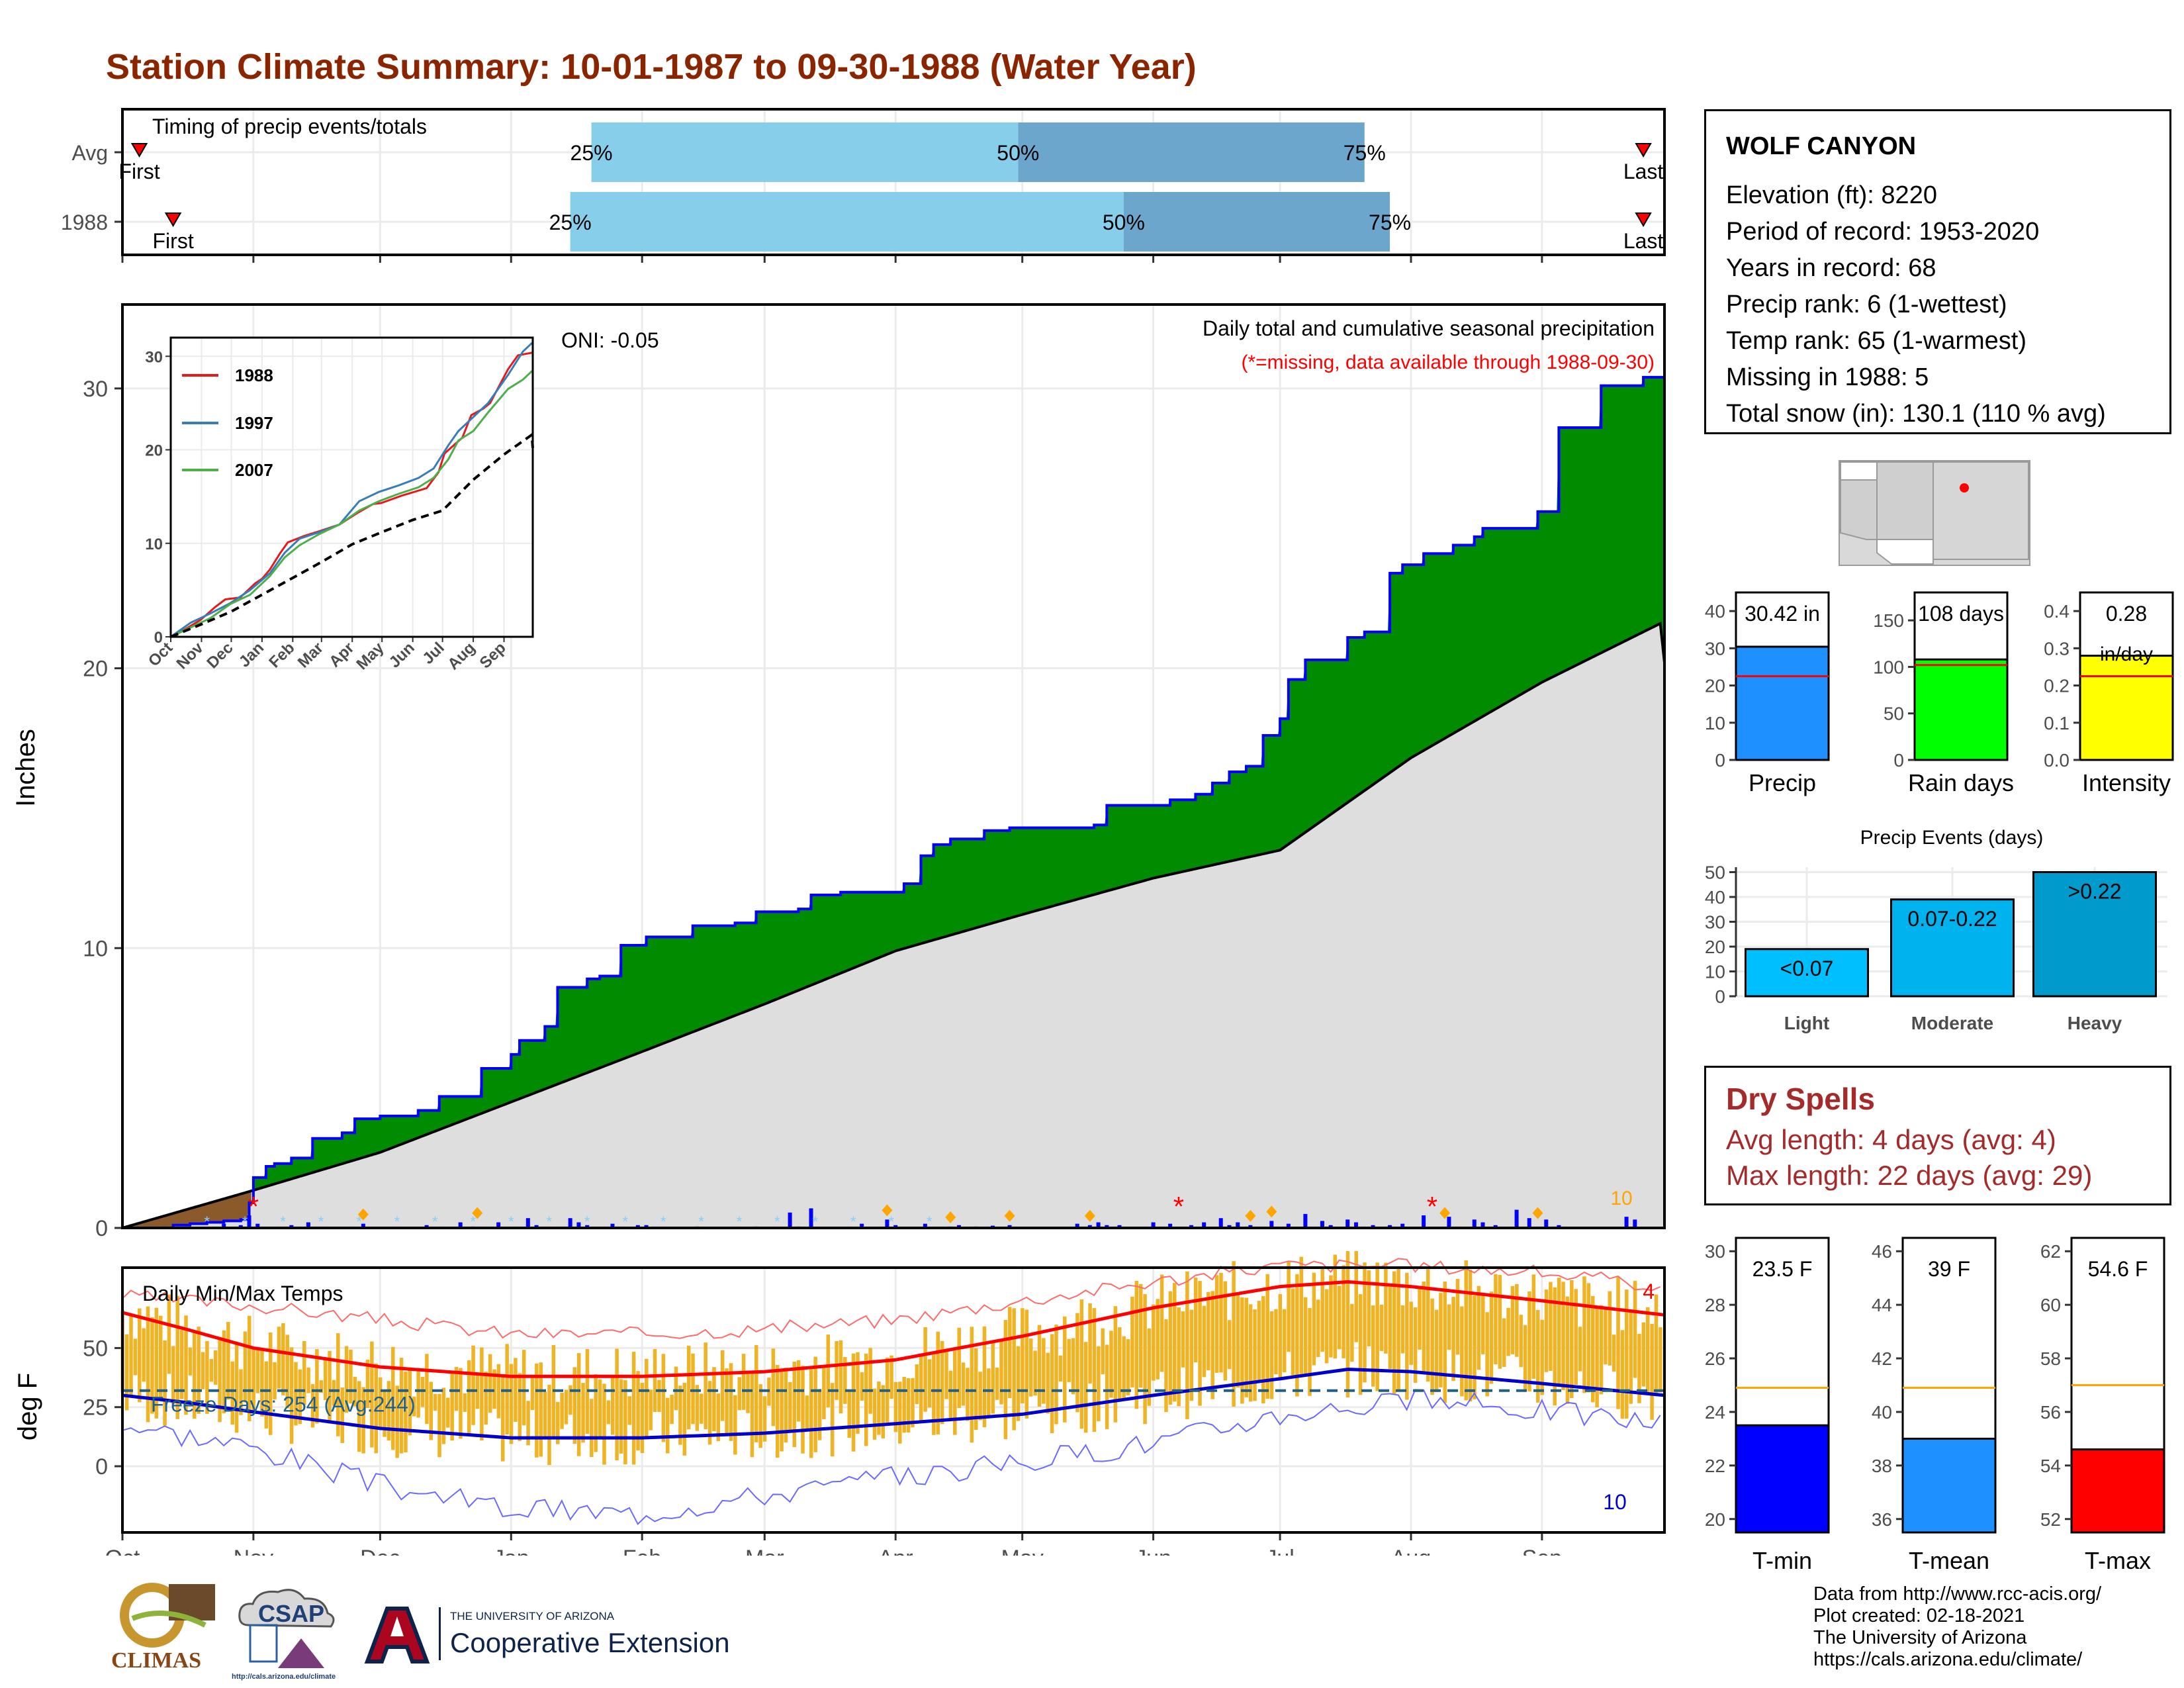  I want to click on temp-record-min-line, so click(892, 1457).